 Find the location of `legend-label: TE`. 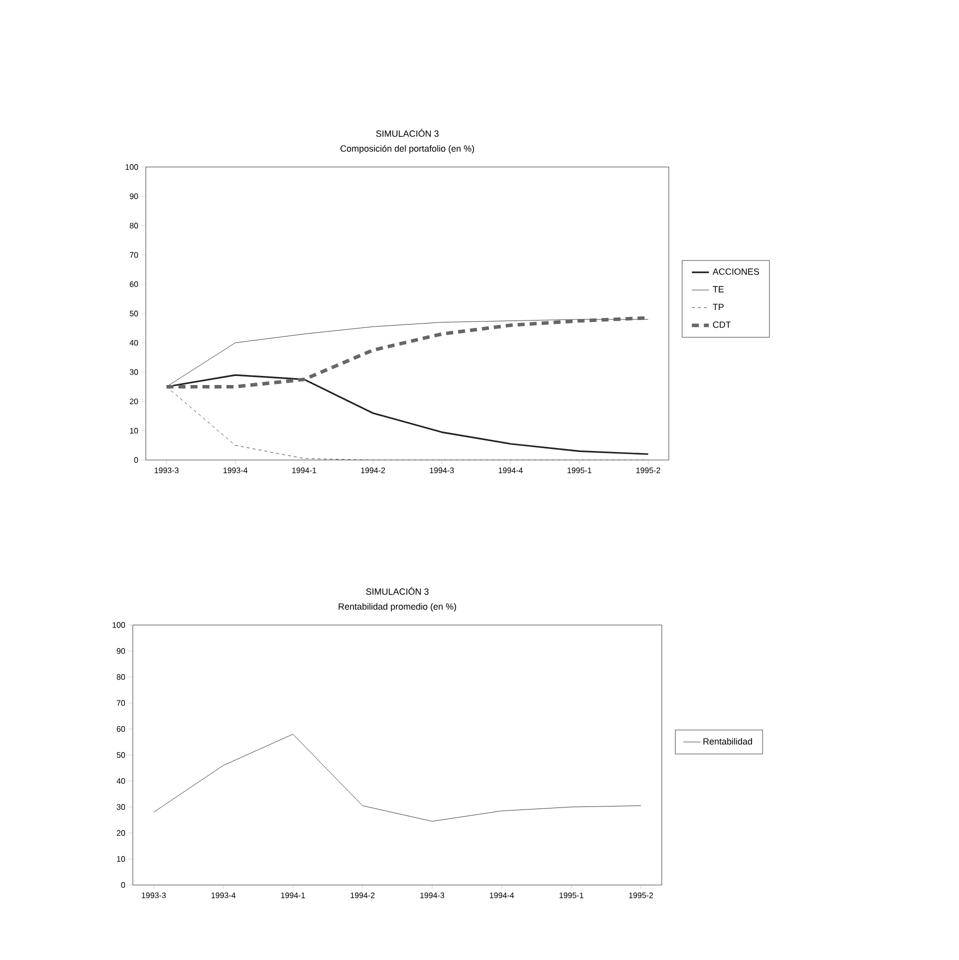

legend-label: TE is located at coordinates (718, 289).